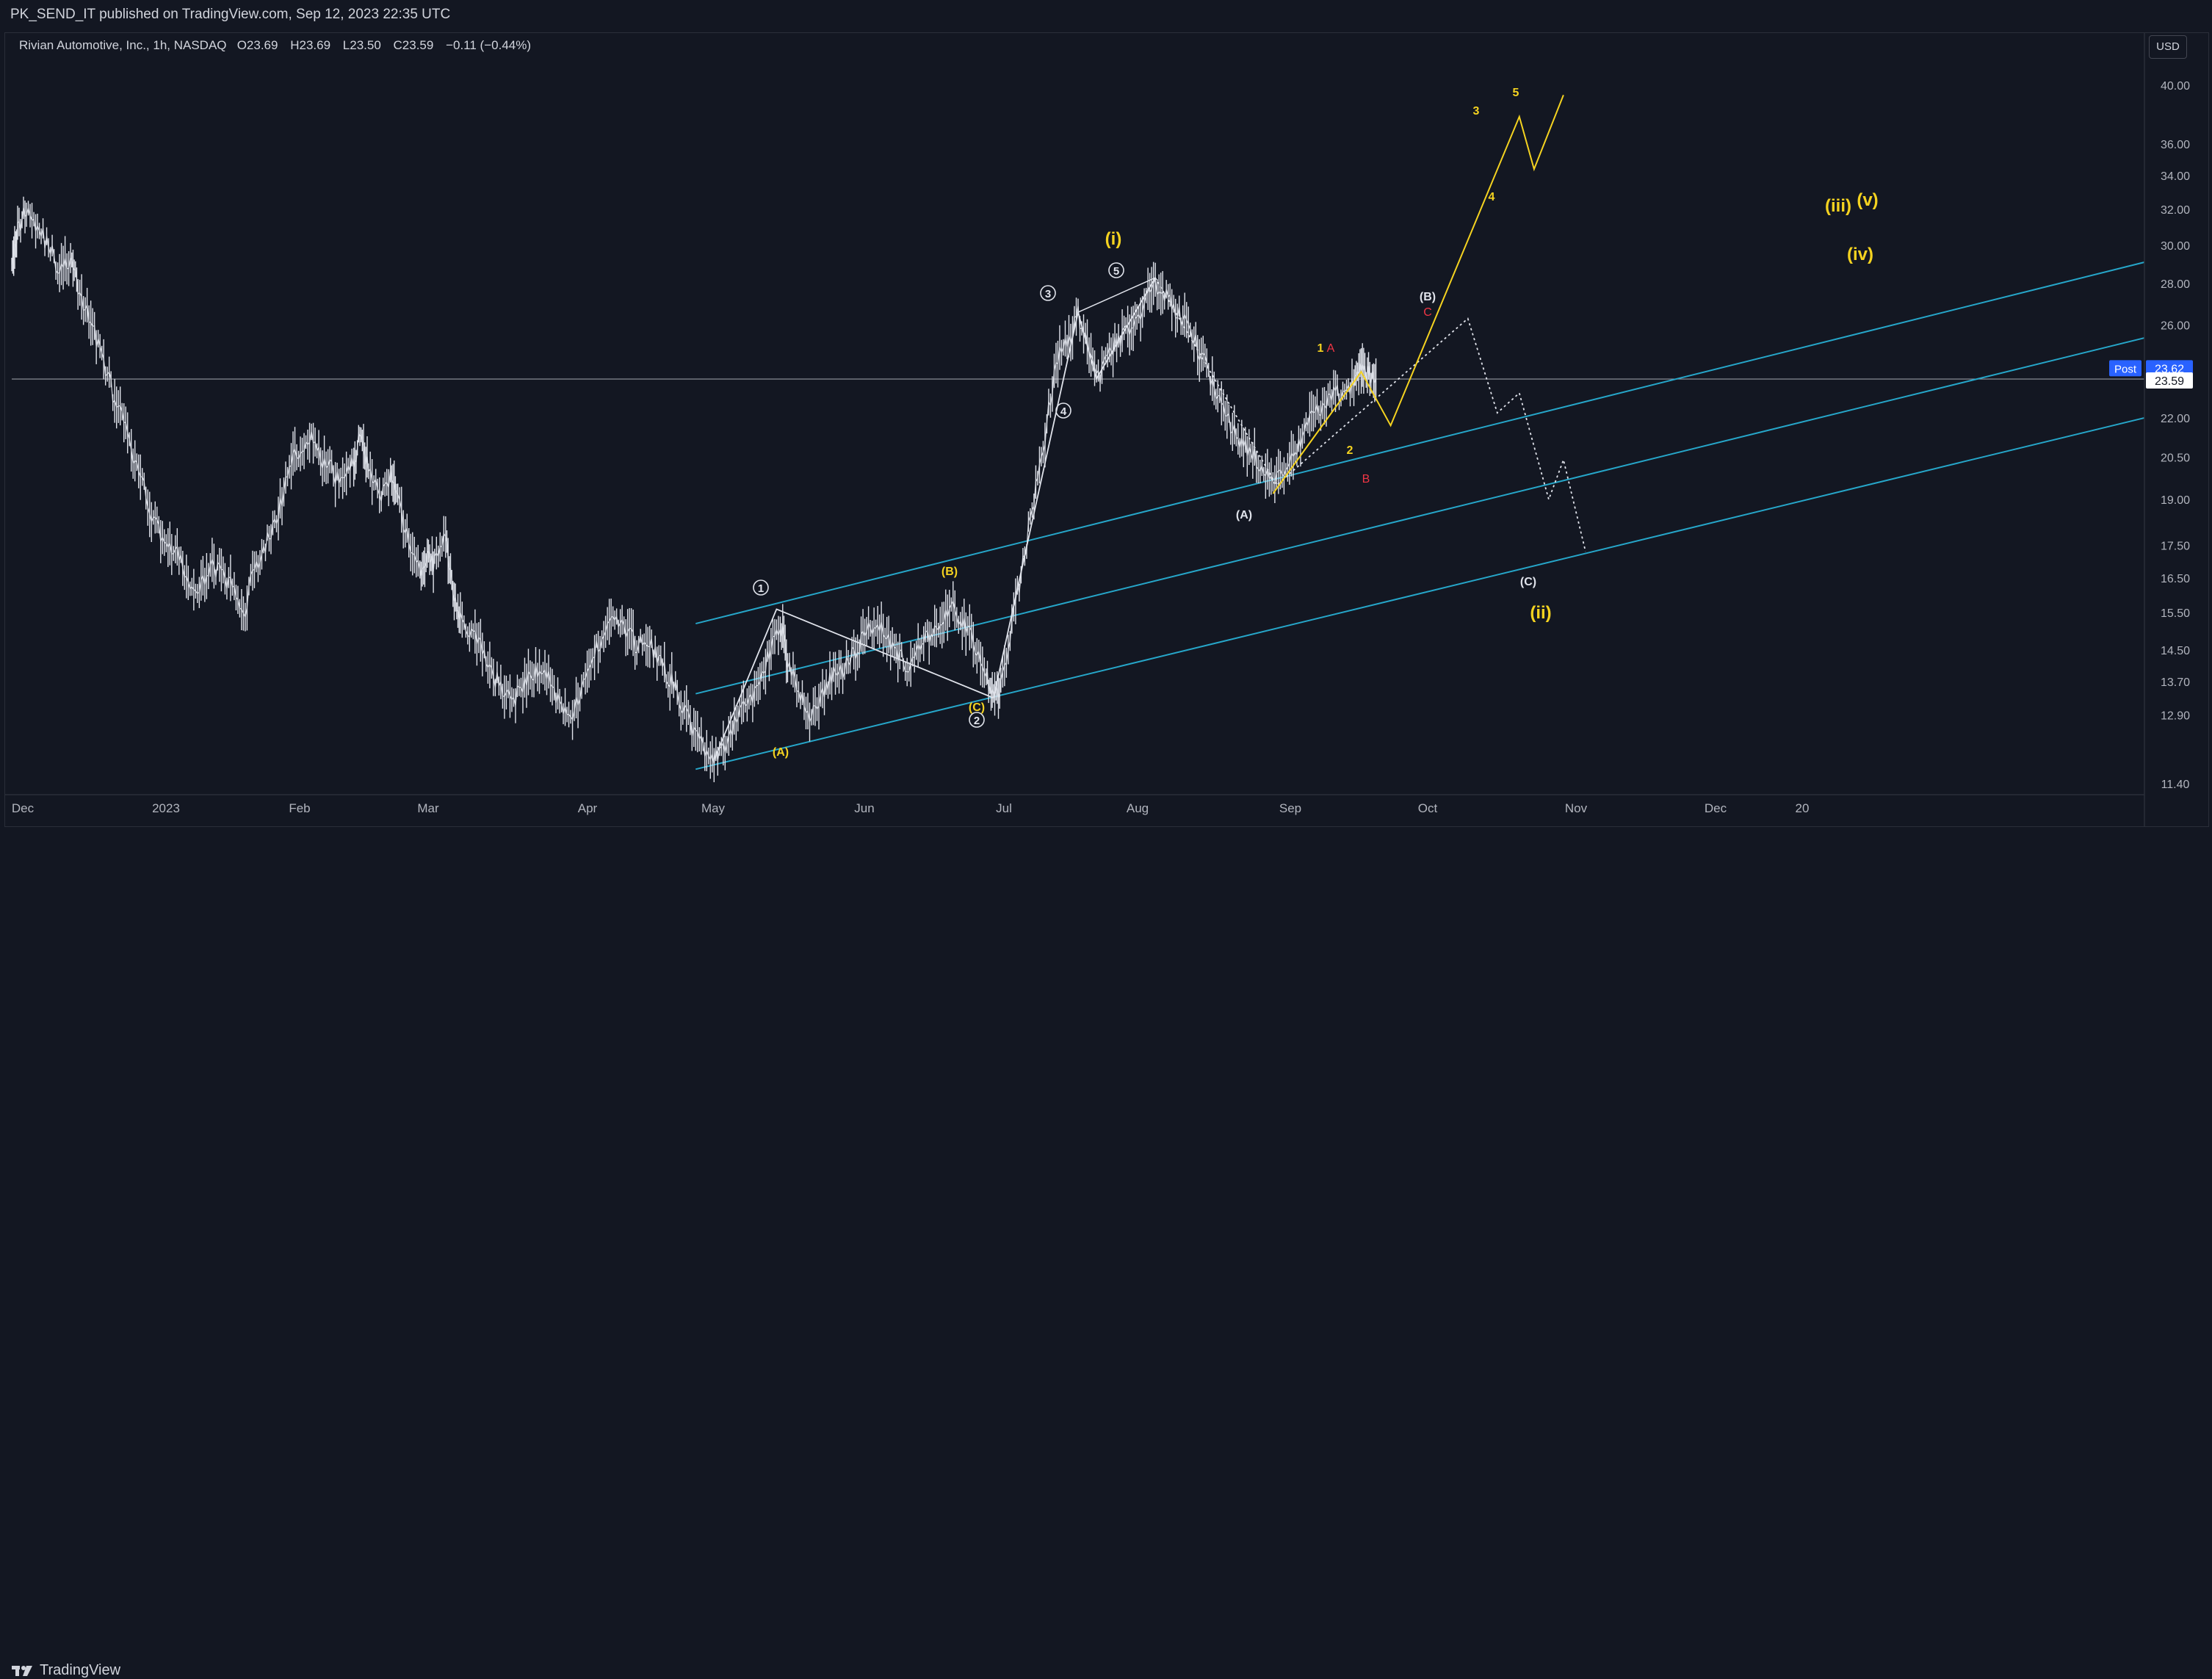 The width and height of the screenshot is (2212, 1679). I want to click on change-value: −0.11 (−0.44%), so click(489, 45).